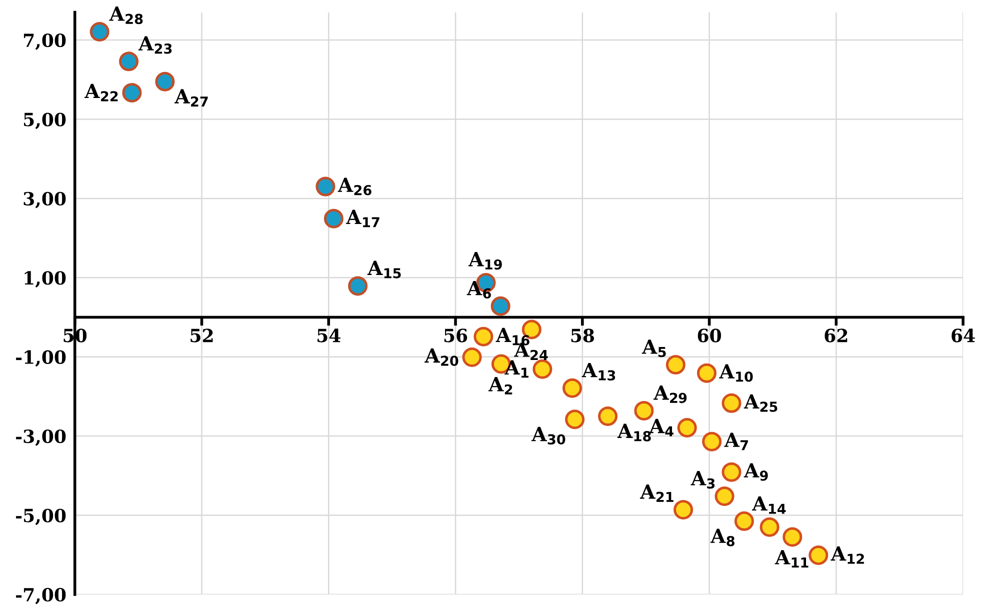 The image size is (998, 616). What do you see at coordinates (384, 269) in the screenshot?
I see `annotation: A$_{15}$` at bounding box center [384, 269].